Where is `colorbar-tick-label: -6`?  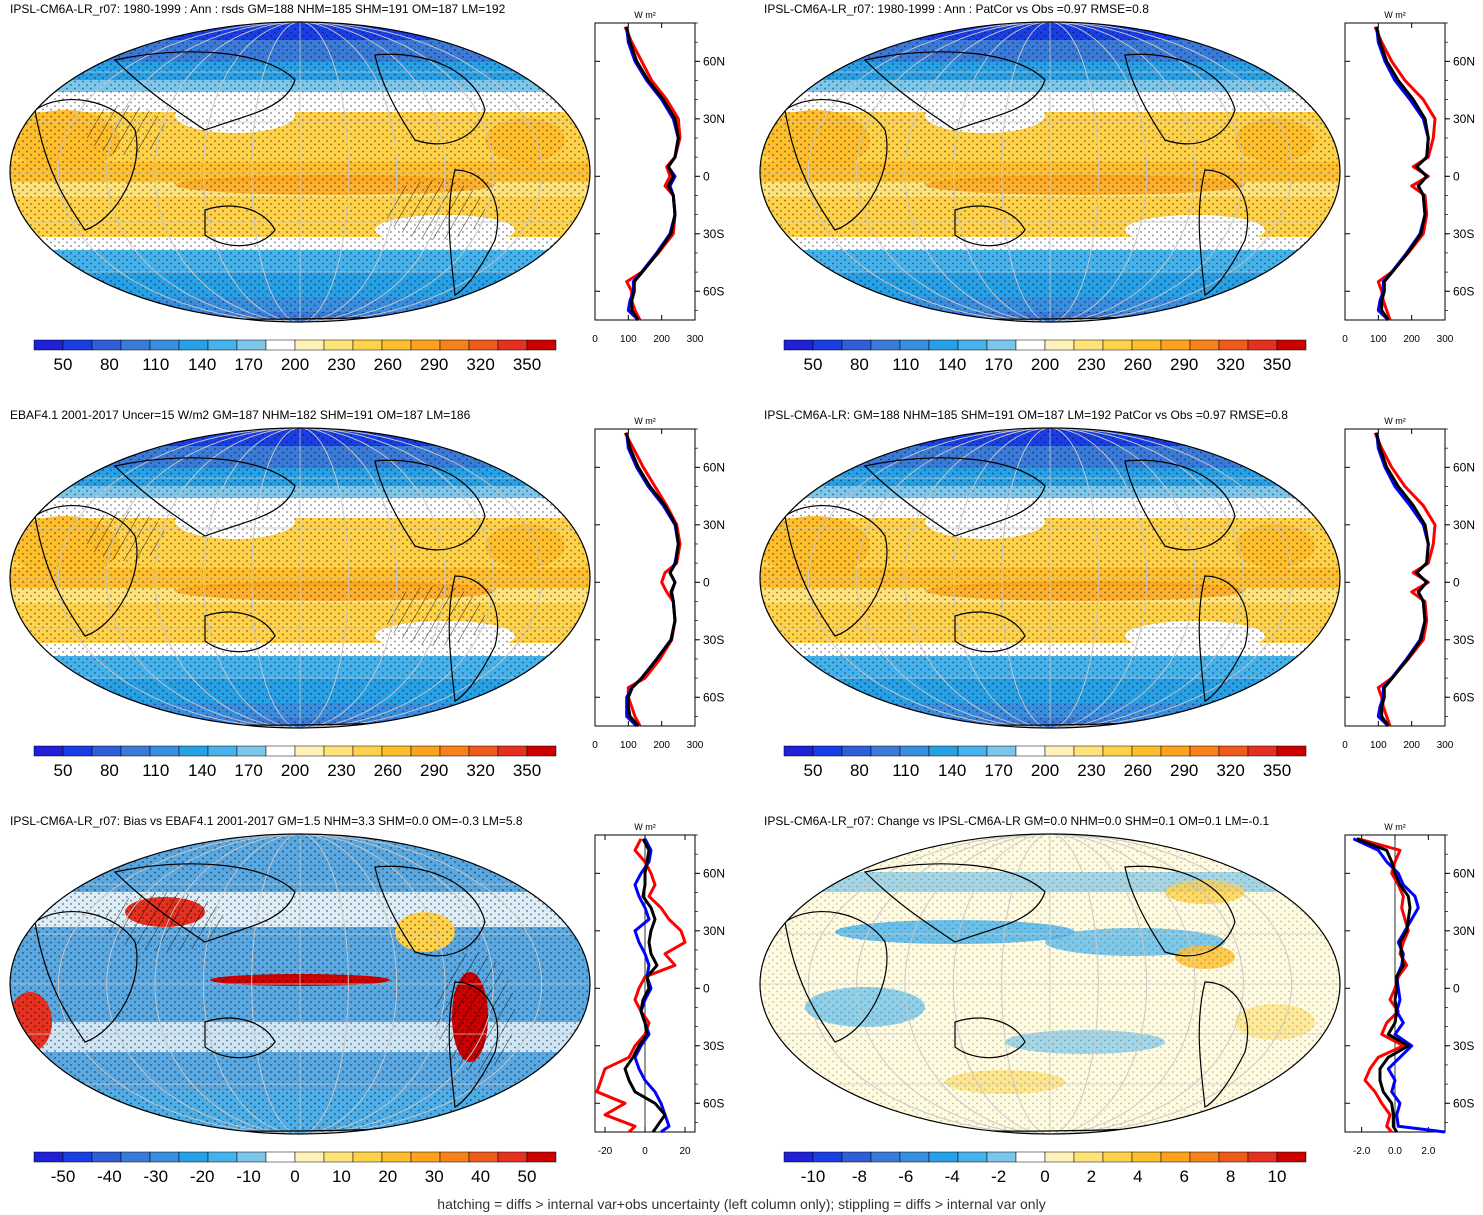
colorbar-tick-label: -6 is located at coordinates (905, 1176).